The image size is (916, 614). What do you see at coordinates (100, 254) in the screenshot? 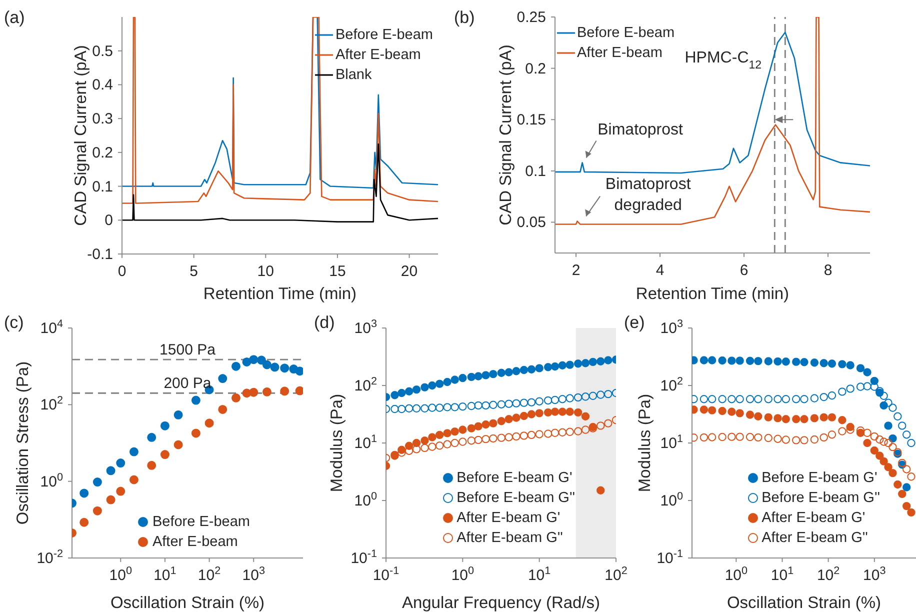
I see `y-tick-label: -0.1` at bounding box center [100, 254].